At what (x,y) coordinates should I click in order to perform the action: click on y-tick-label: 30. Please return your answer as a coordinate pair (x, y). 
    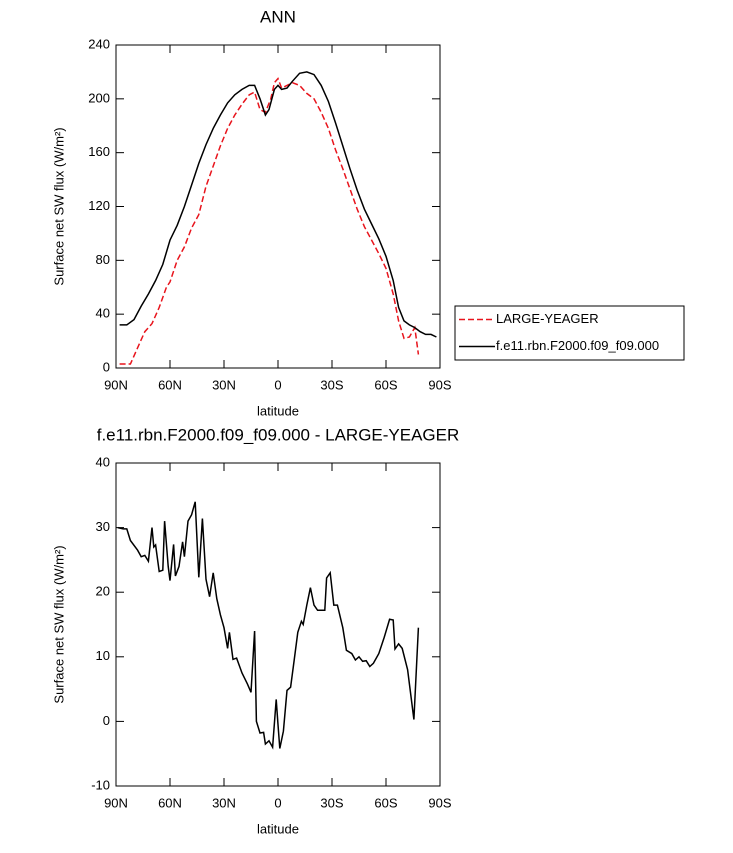
    Looking at the image, I should click on (103, 526).